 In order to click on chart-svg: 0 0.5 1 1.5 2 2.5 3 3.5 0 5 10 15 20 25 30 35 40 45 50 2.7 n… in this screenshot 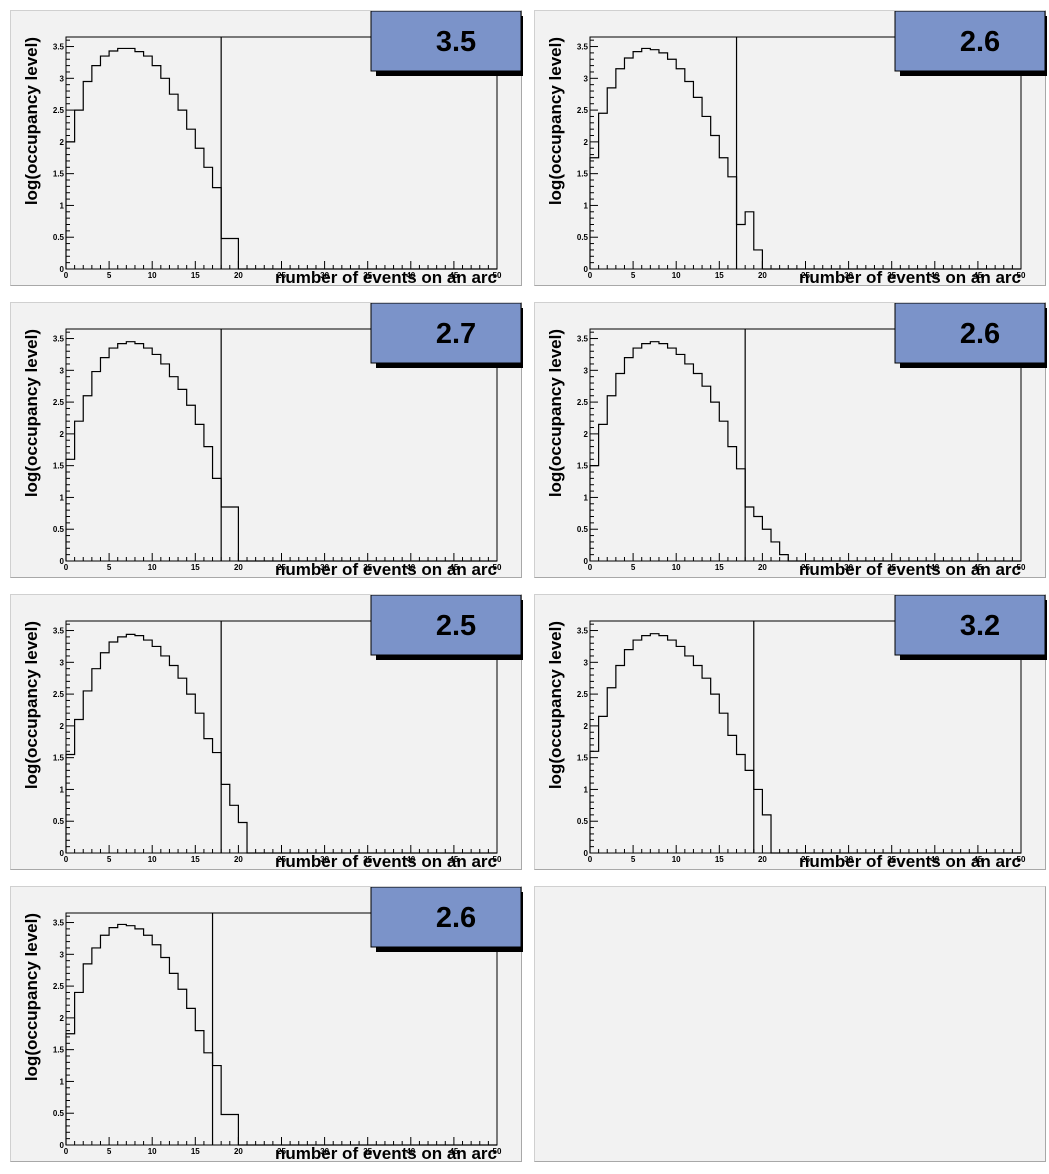, I will do `click(272, 441)`.